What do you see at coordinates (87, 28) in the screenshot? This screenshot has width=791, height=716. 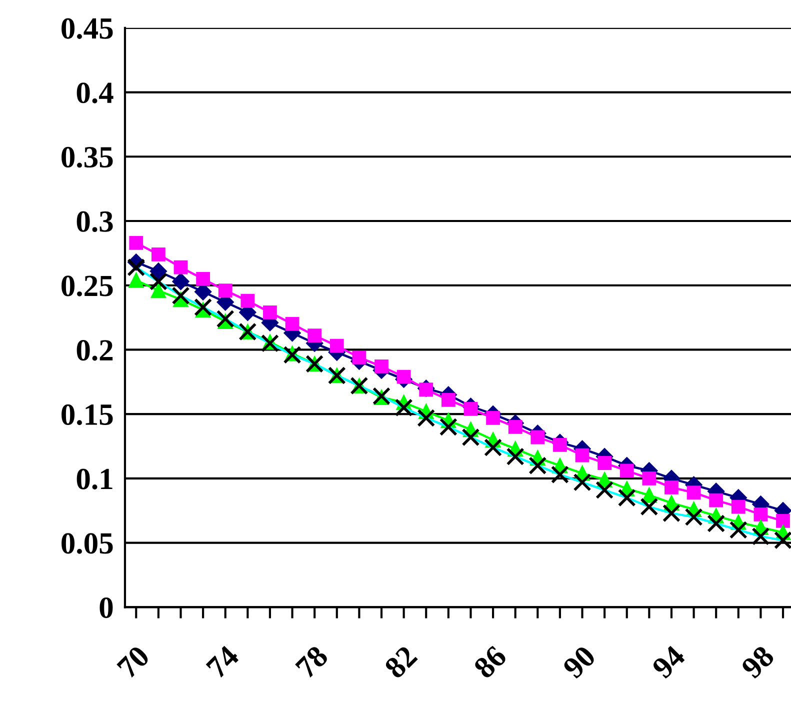 I see `y-tick-label: 0.45` at bounding box center [87, 28].